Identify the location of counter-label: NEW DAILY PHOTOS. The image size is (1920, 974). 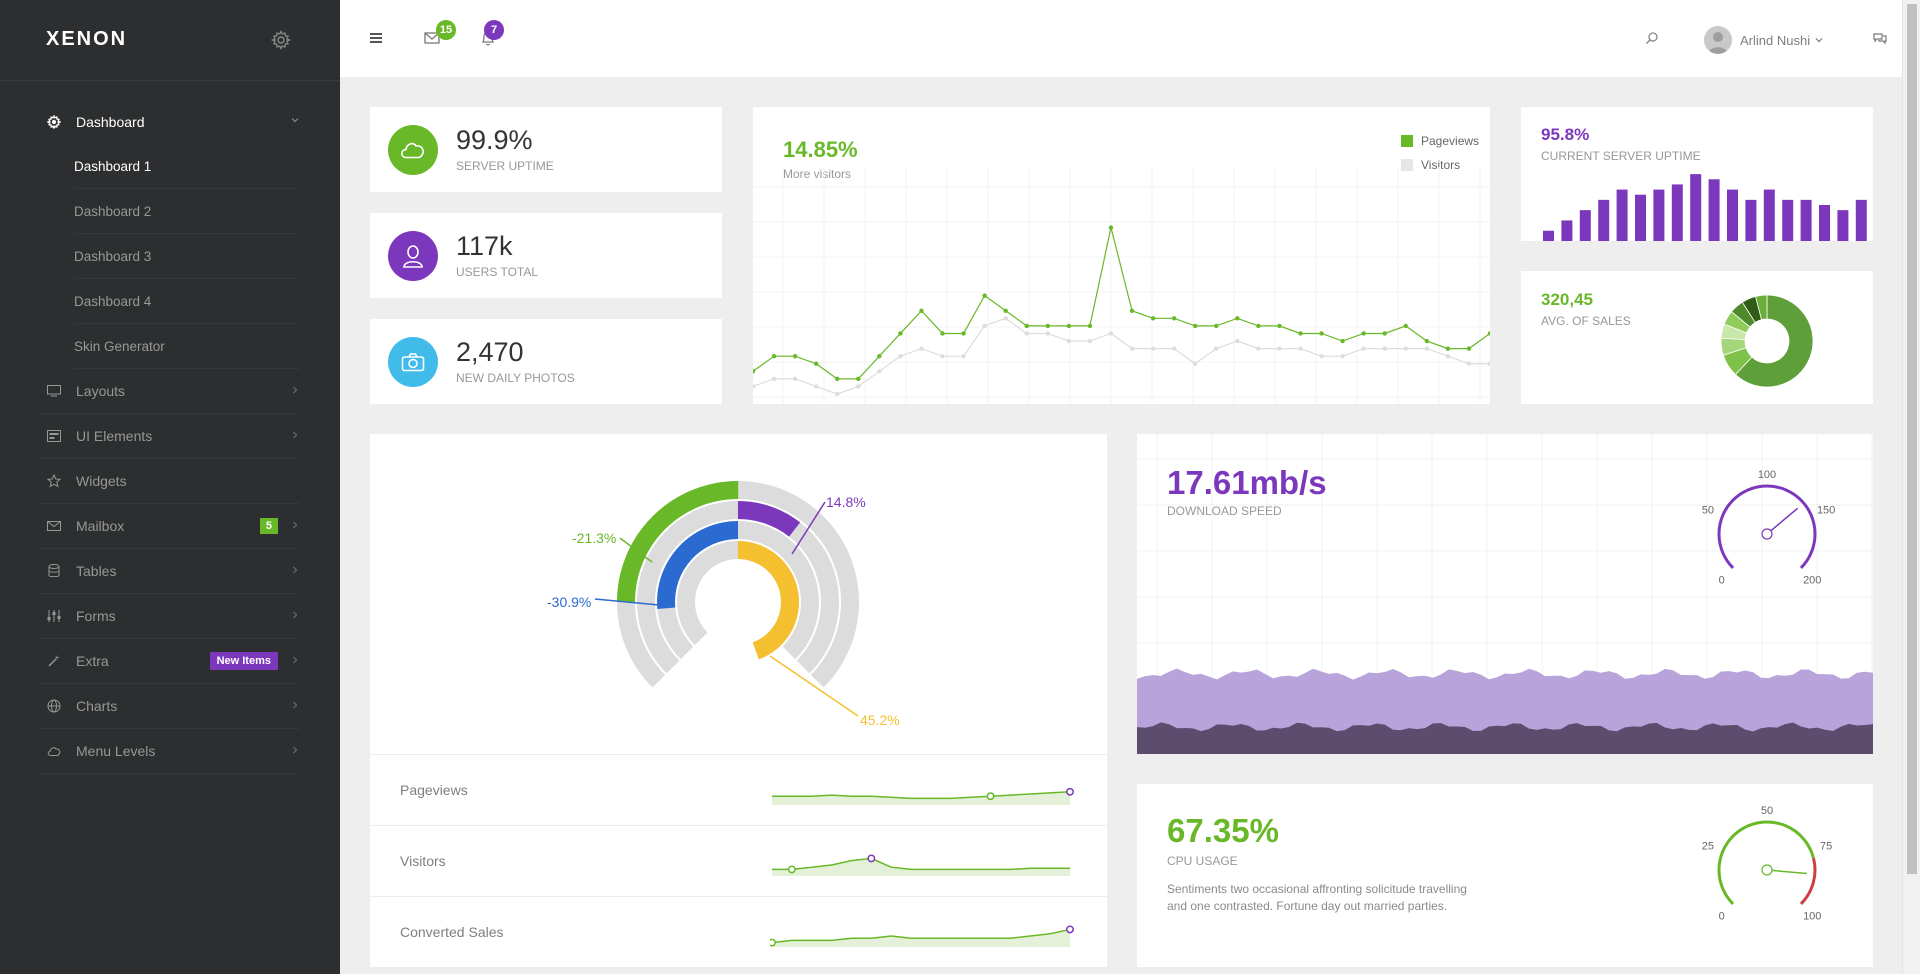
(515, 378).